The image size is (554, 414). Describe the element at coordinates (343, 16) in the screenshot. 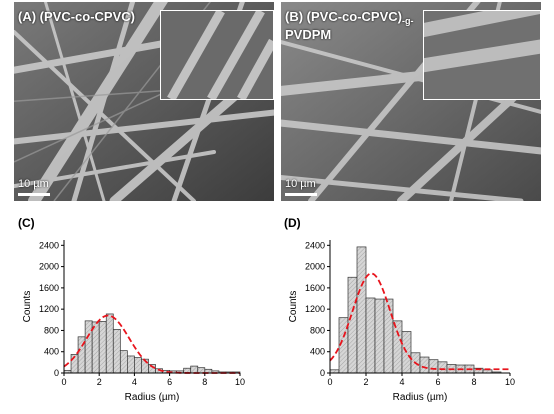

I see `panel-b-label-main: (B) (PVC-co-CPVC)` at that location.